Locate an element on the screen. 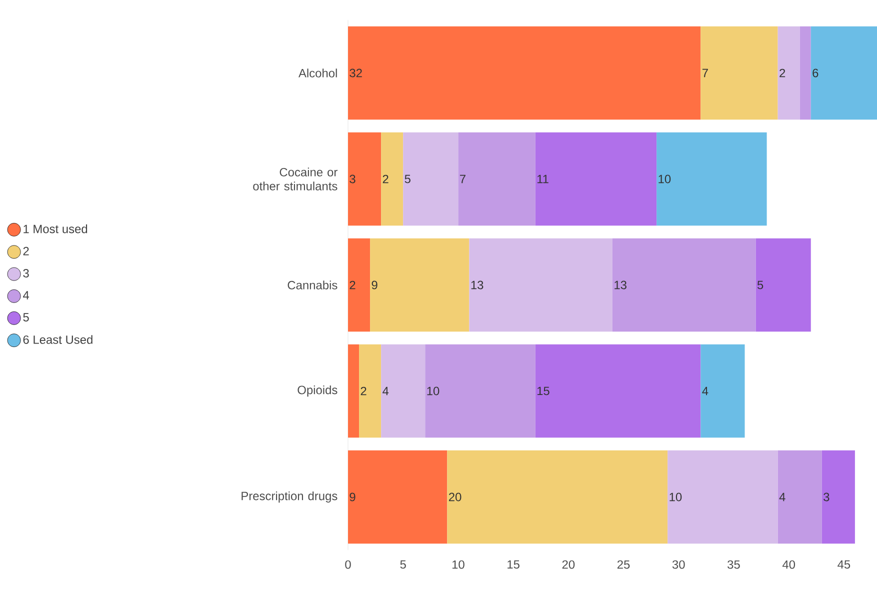 This screenshot has width=877, height=589. data-label: 11 is located at coordinates (542, 179).